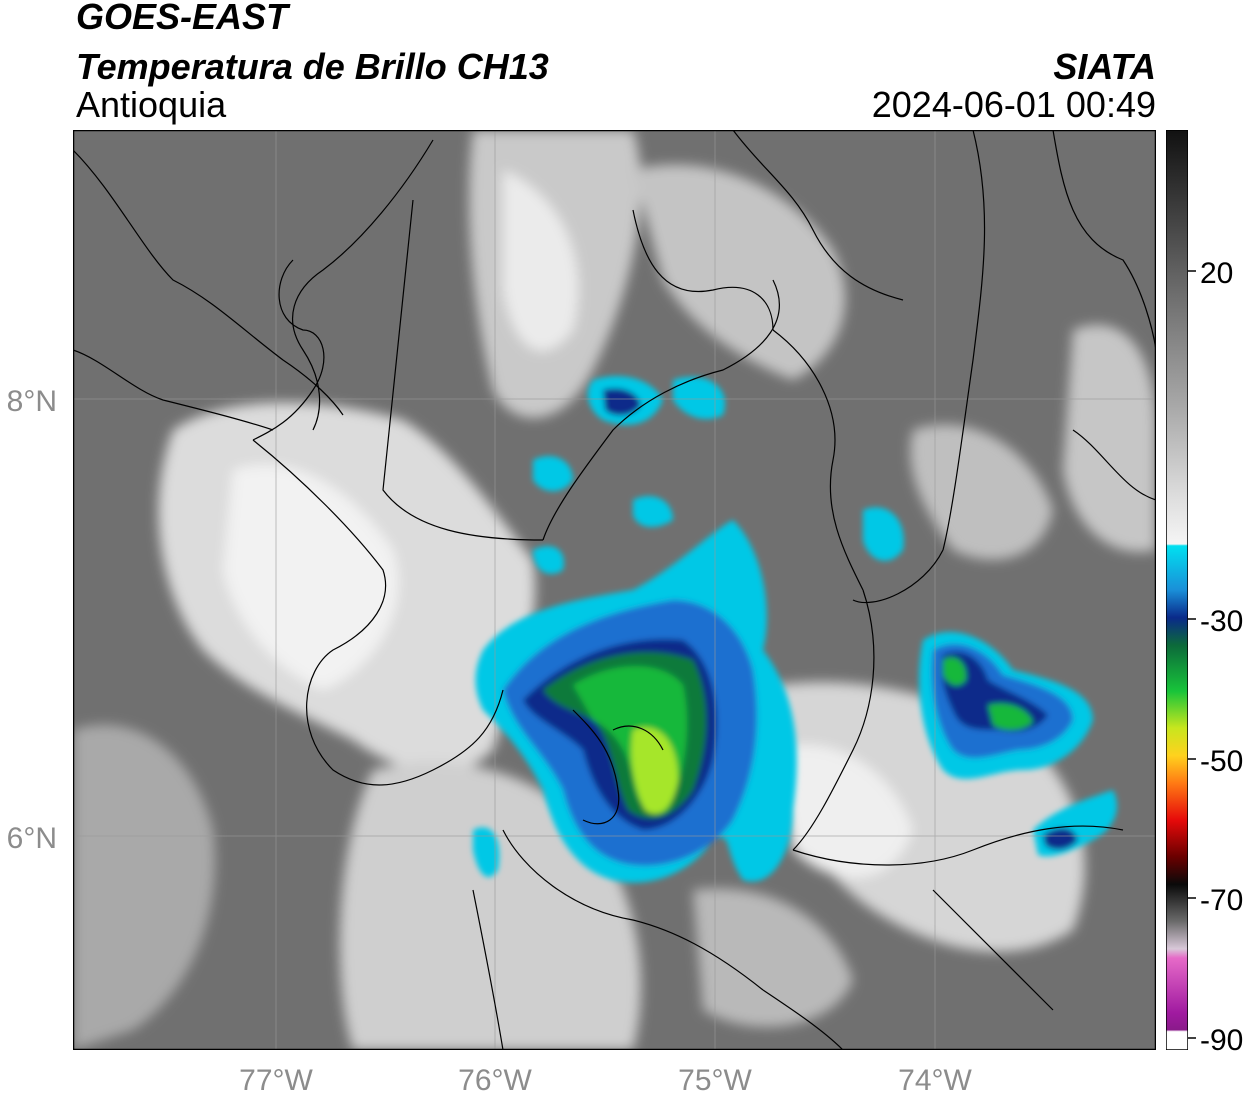 The width and height of the screenshot is (1252, 1099). What do you see at coordinates (1221, 1040) in the screenshot?
I see `cbar-label-minus90: -90` at bounding box center [1221, 1040].